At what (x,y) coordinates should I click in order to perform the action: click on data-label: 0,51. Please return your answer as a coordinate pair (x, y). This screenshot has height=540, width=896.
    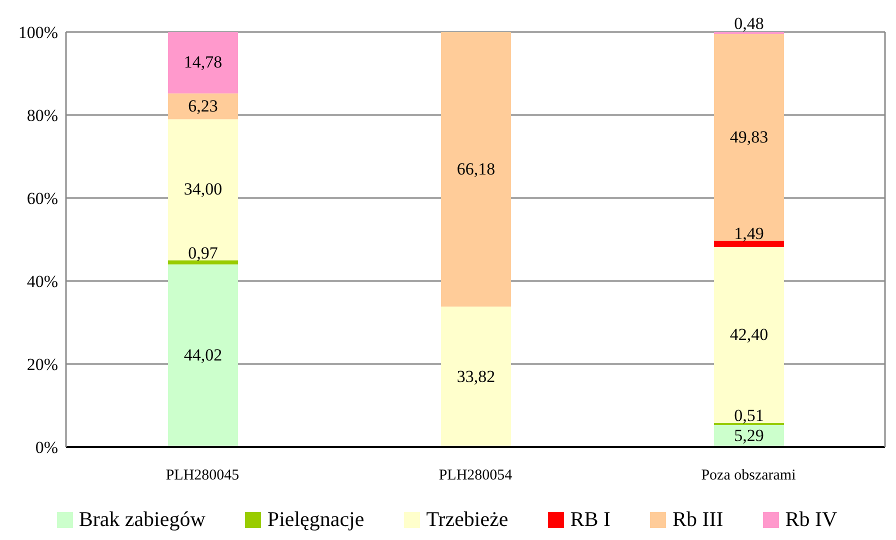
    Looking at the image, I should click on (749, 415).